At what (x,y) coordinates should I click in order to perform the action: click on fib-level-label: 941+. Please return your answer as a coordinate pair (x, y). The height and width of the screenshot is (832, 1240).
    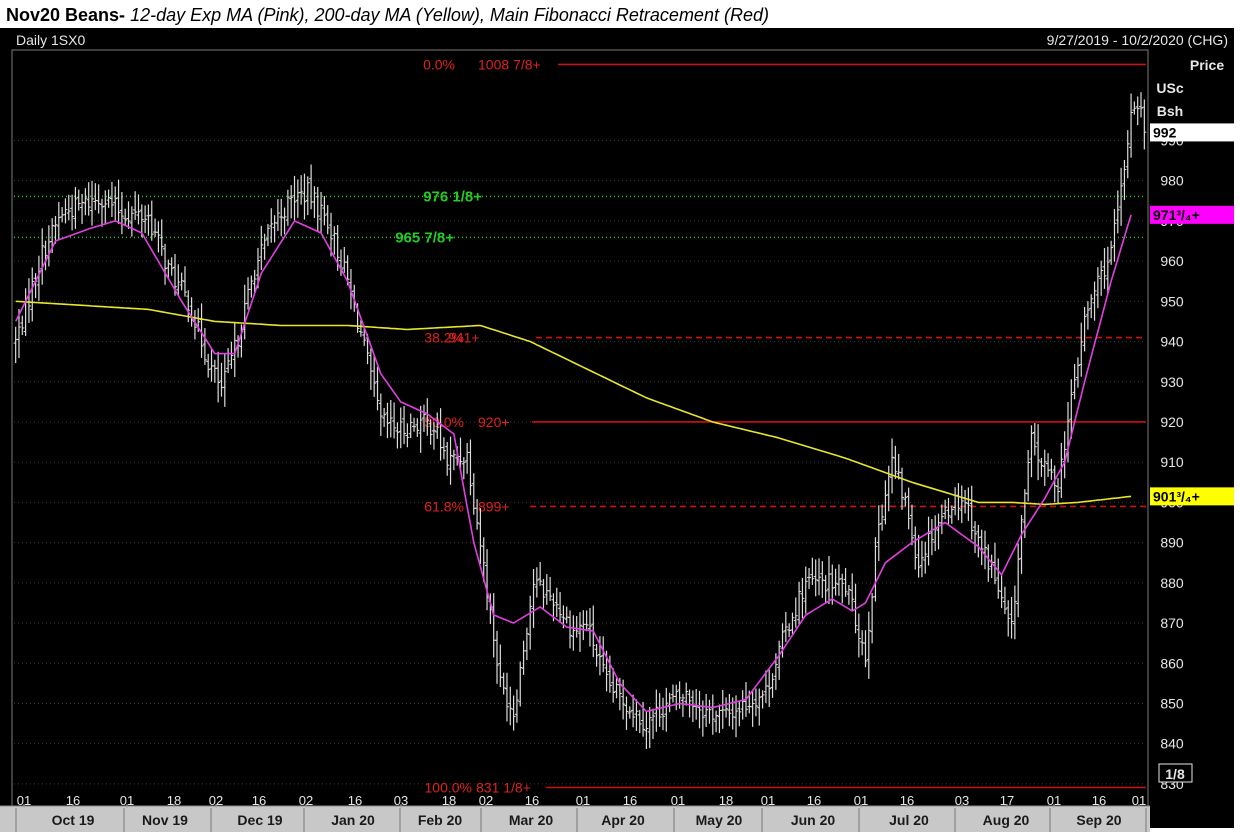
    Looking at the image, I should click on (464, 338).